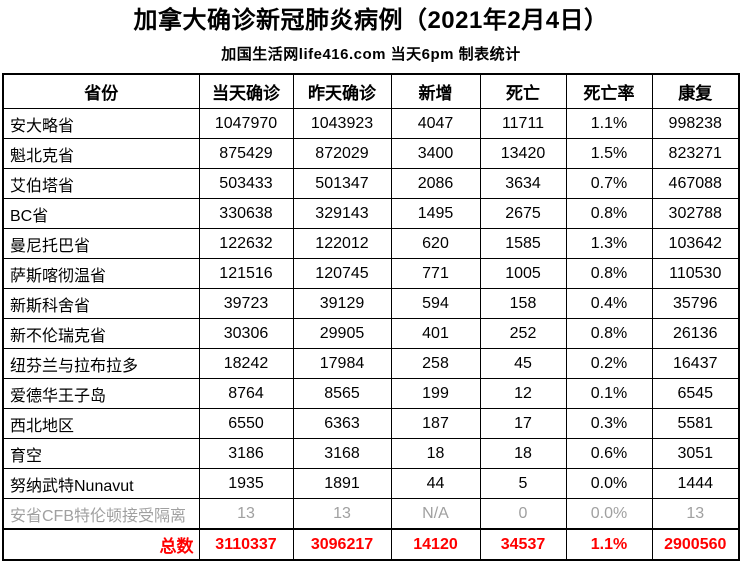 This screenshot has height=582, width=742. Describe the element at coordinates (435, 514) in the screenshot. I see `cell-new-cases: N/A` at that location.